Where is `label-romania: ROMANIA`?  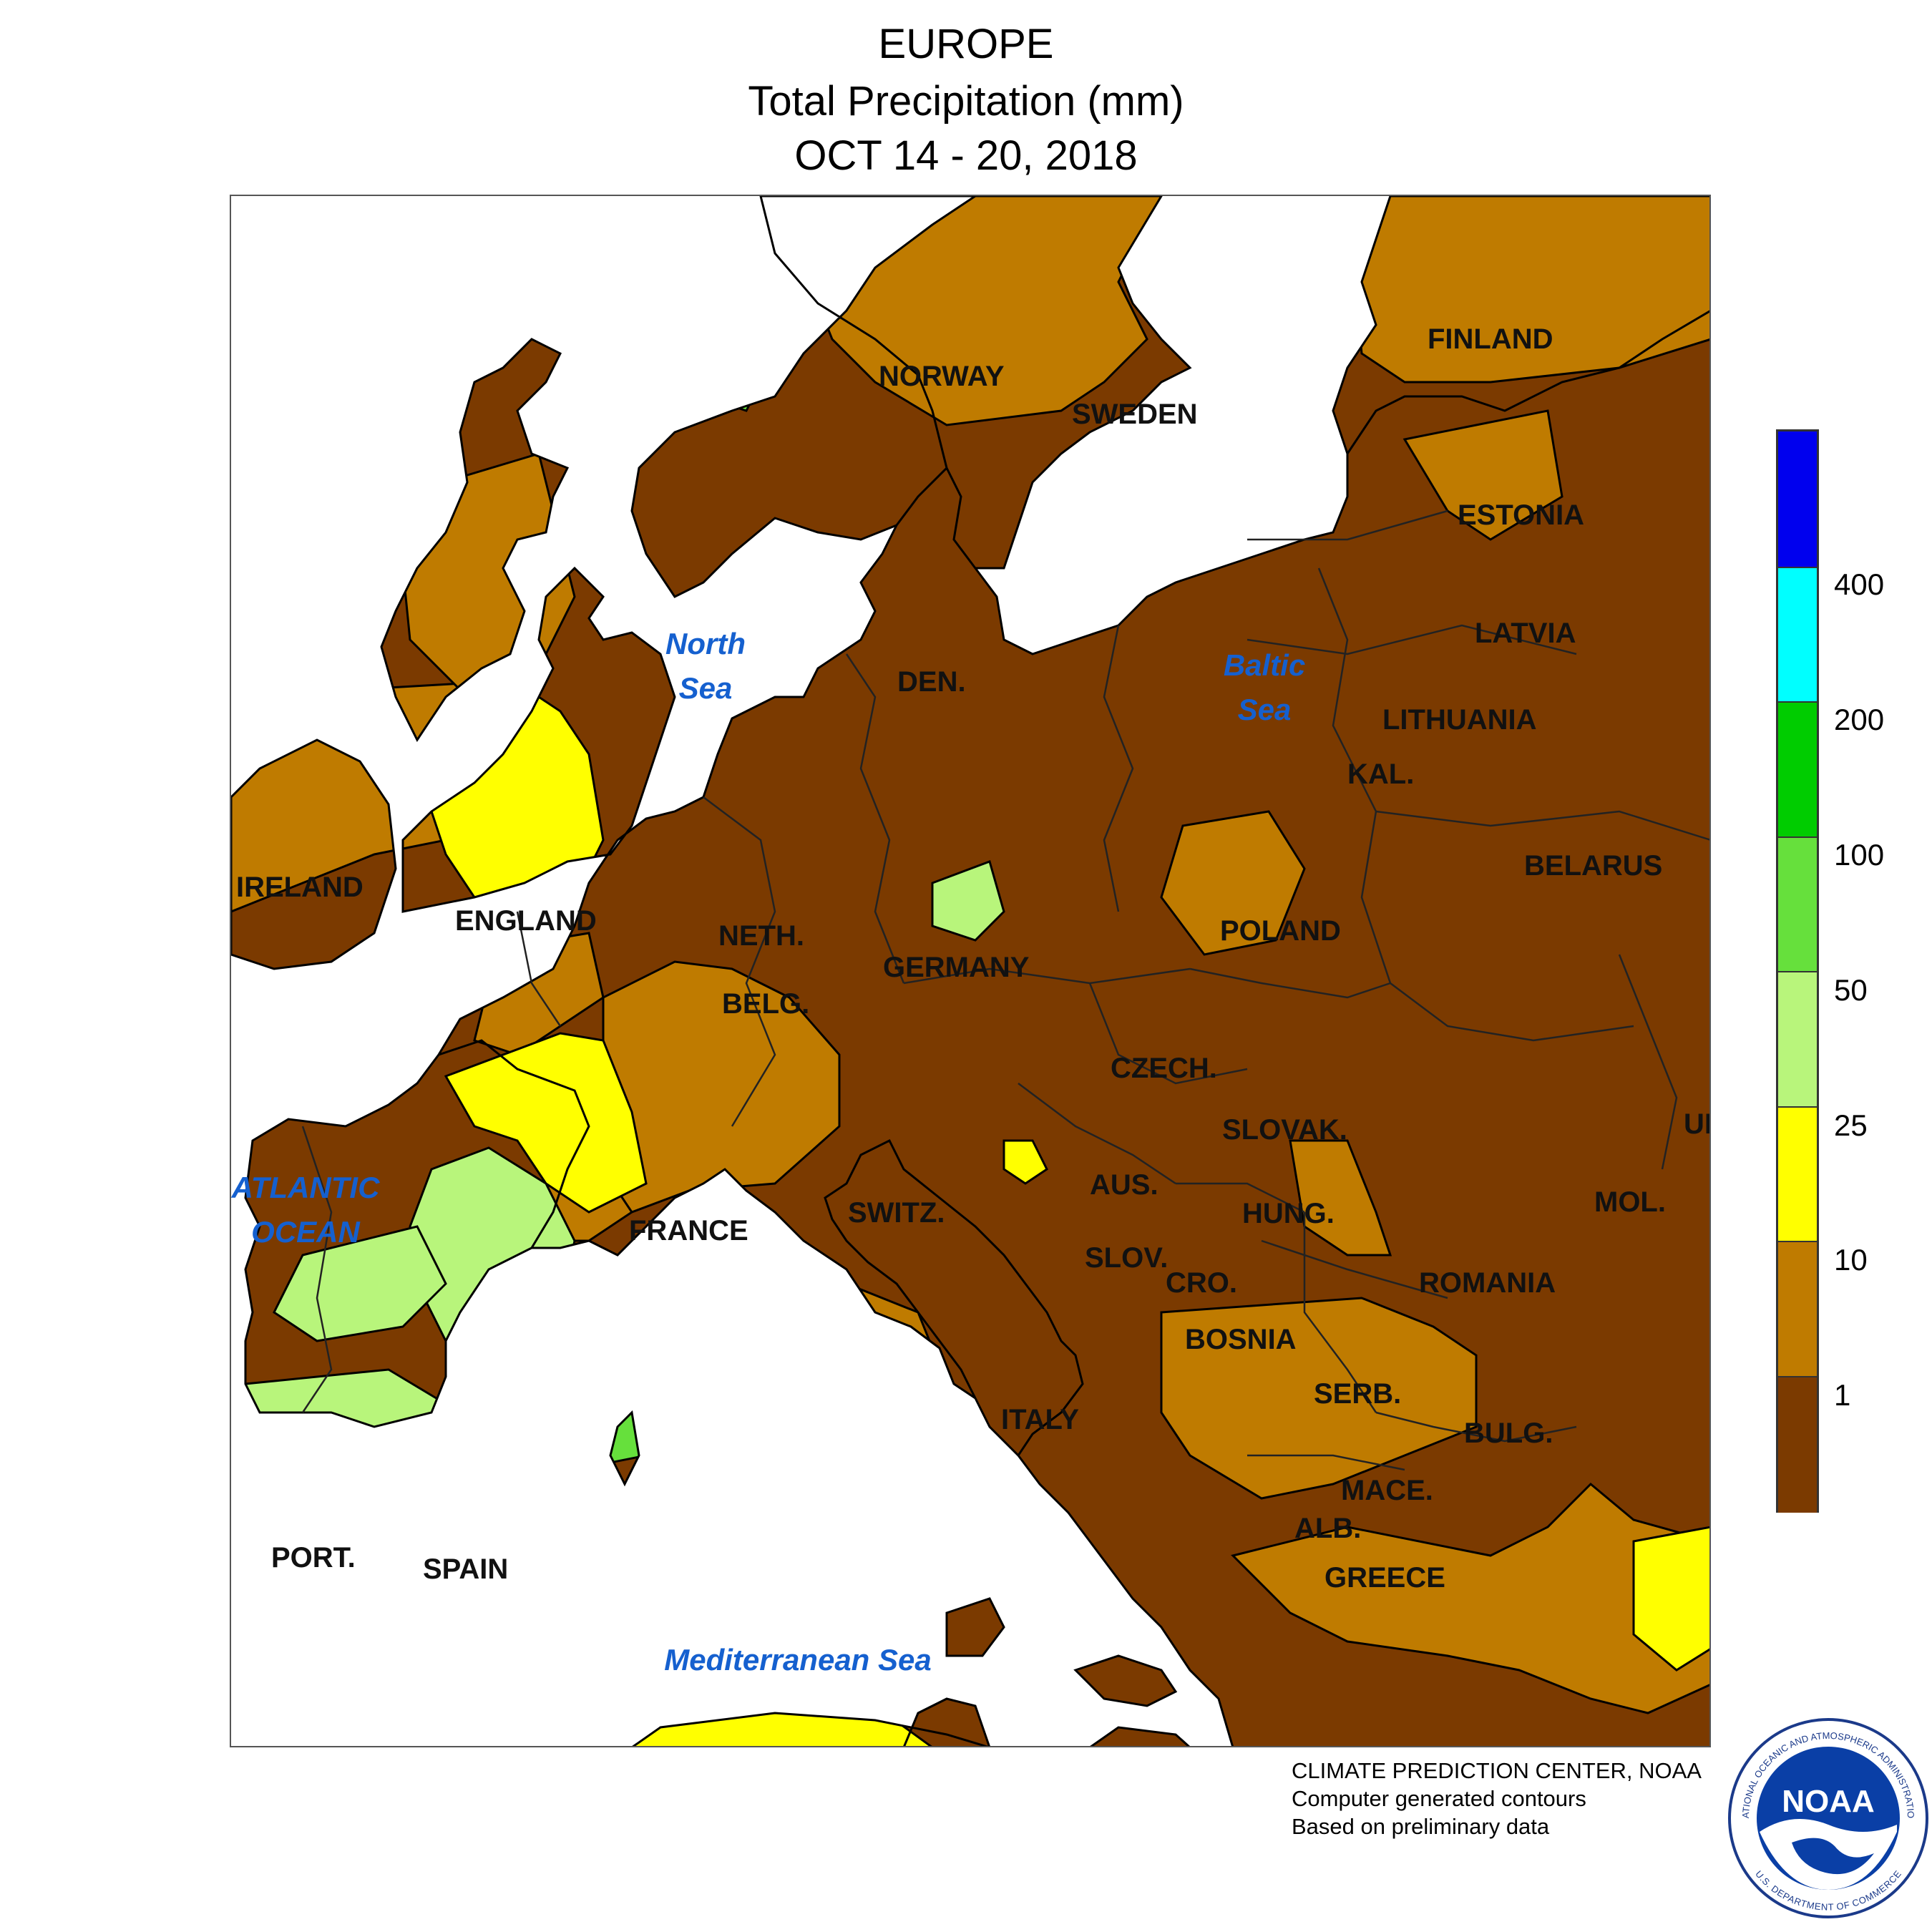
label-romania: ROMANIA is located at coordinates (1487, 1283).